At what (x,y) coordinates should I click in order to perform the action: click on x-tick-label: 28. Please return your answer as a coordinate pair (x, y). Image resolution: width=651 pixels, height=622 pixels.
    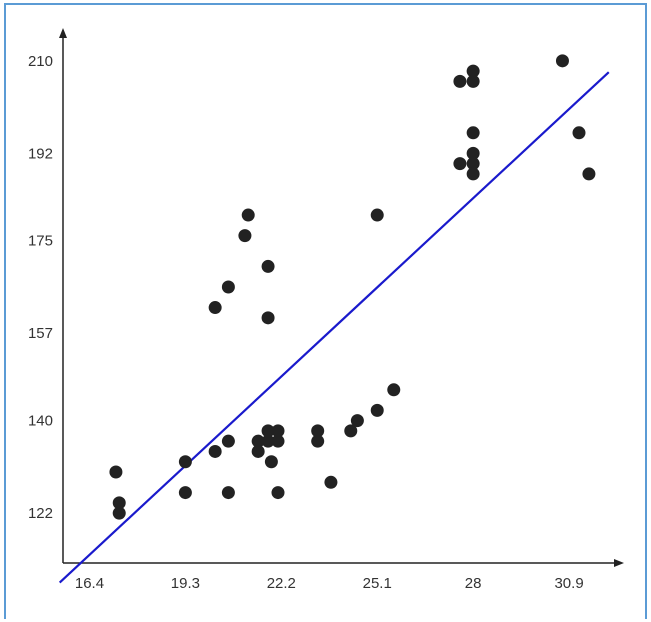
    Looking at the image, I should click on (473, 583).